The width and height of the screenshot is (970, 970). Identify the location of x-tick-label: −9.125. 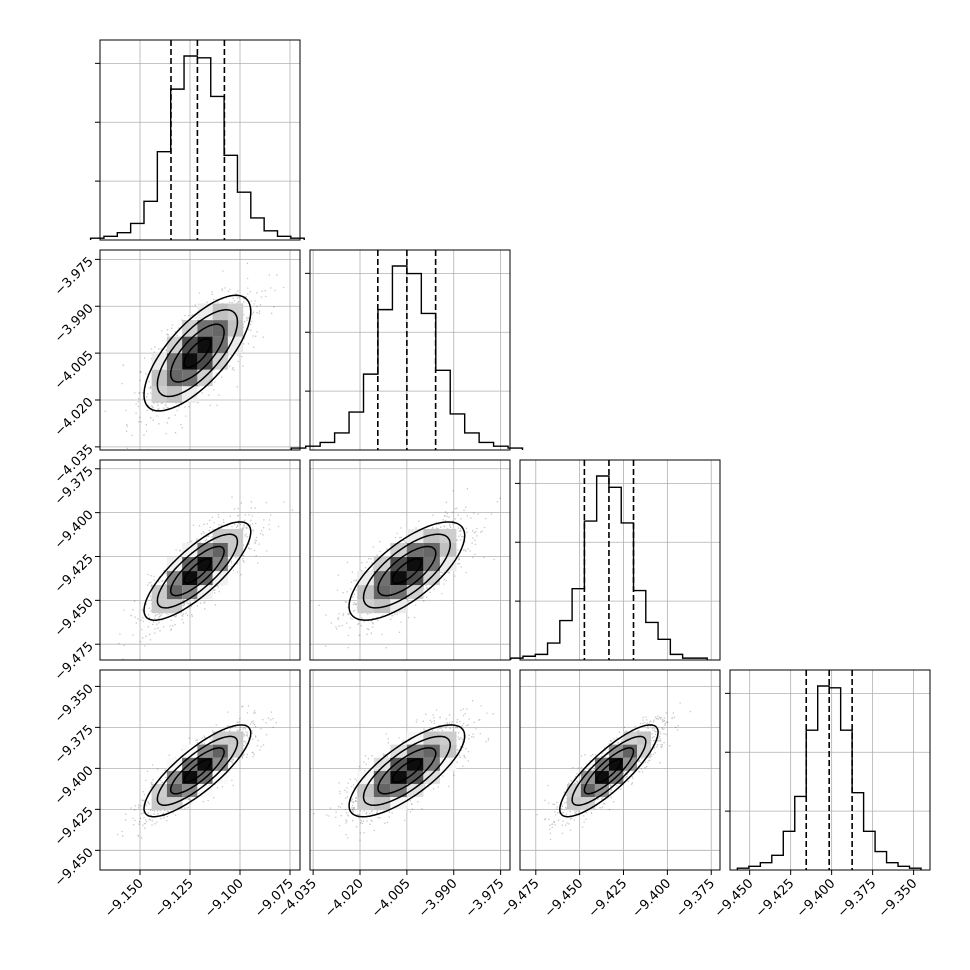
(174, 898).